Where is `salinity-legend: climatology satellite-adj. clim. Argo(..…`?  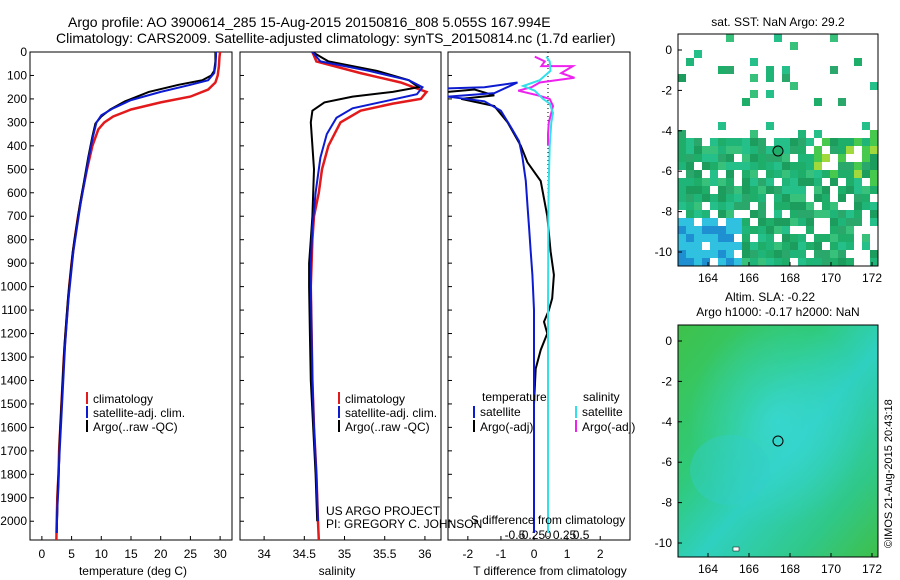
salinity-legend: climatology satellite-adj. clim. Argo(..… is located at coordinates (387, 413).